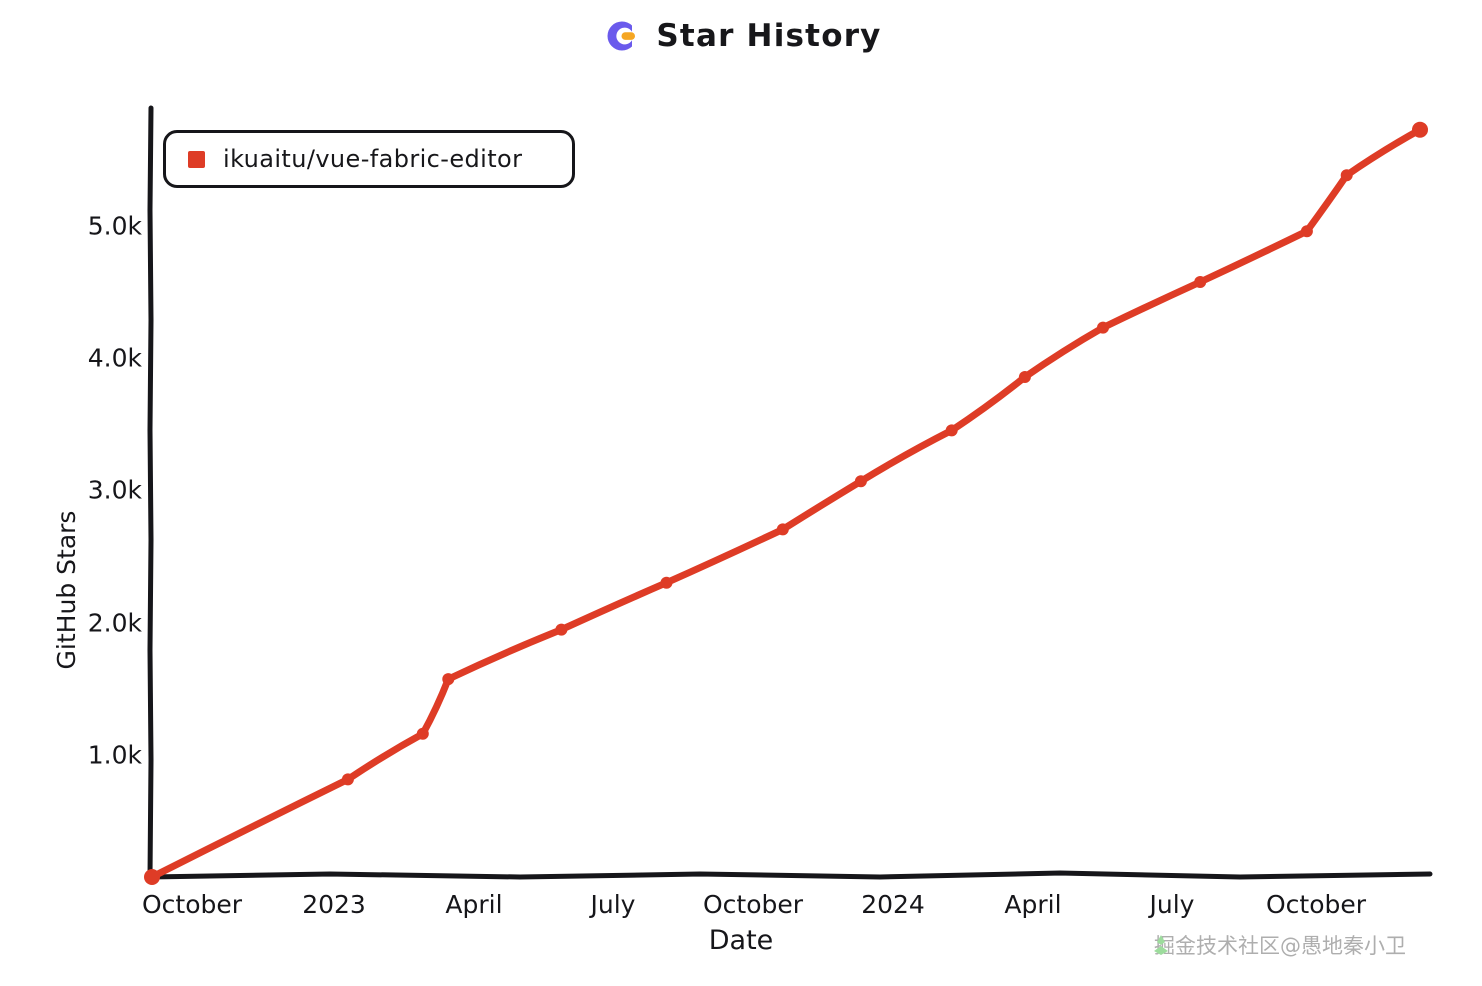 The width and height of the screenshot is (1482, 986). I want to click on juejin-logo-icon, so click(1161, 945).